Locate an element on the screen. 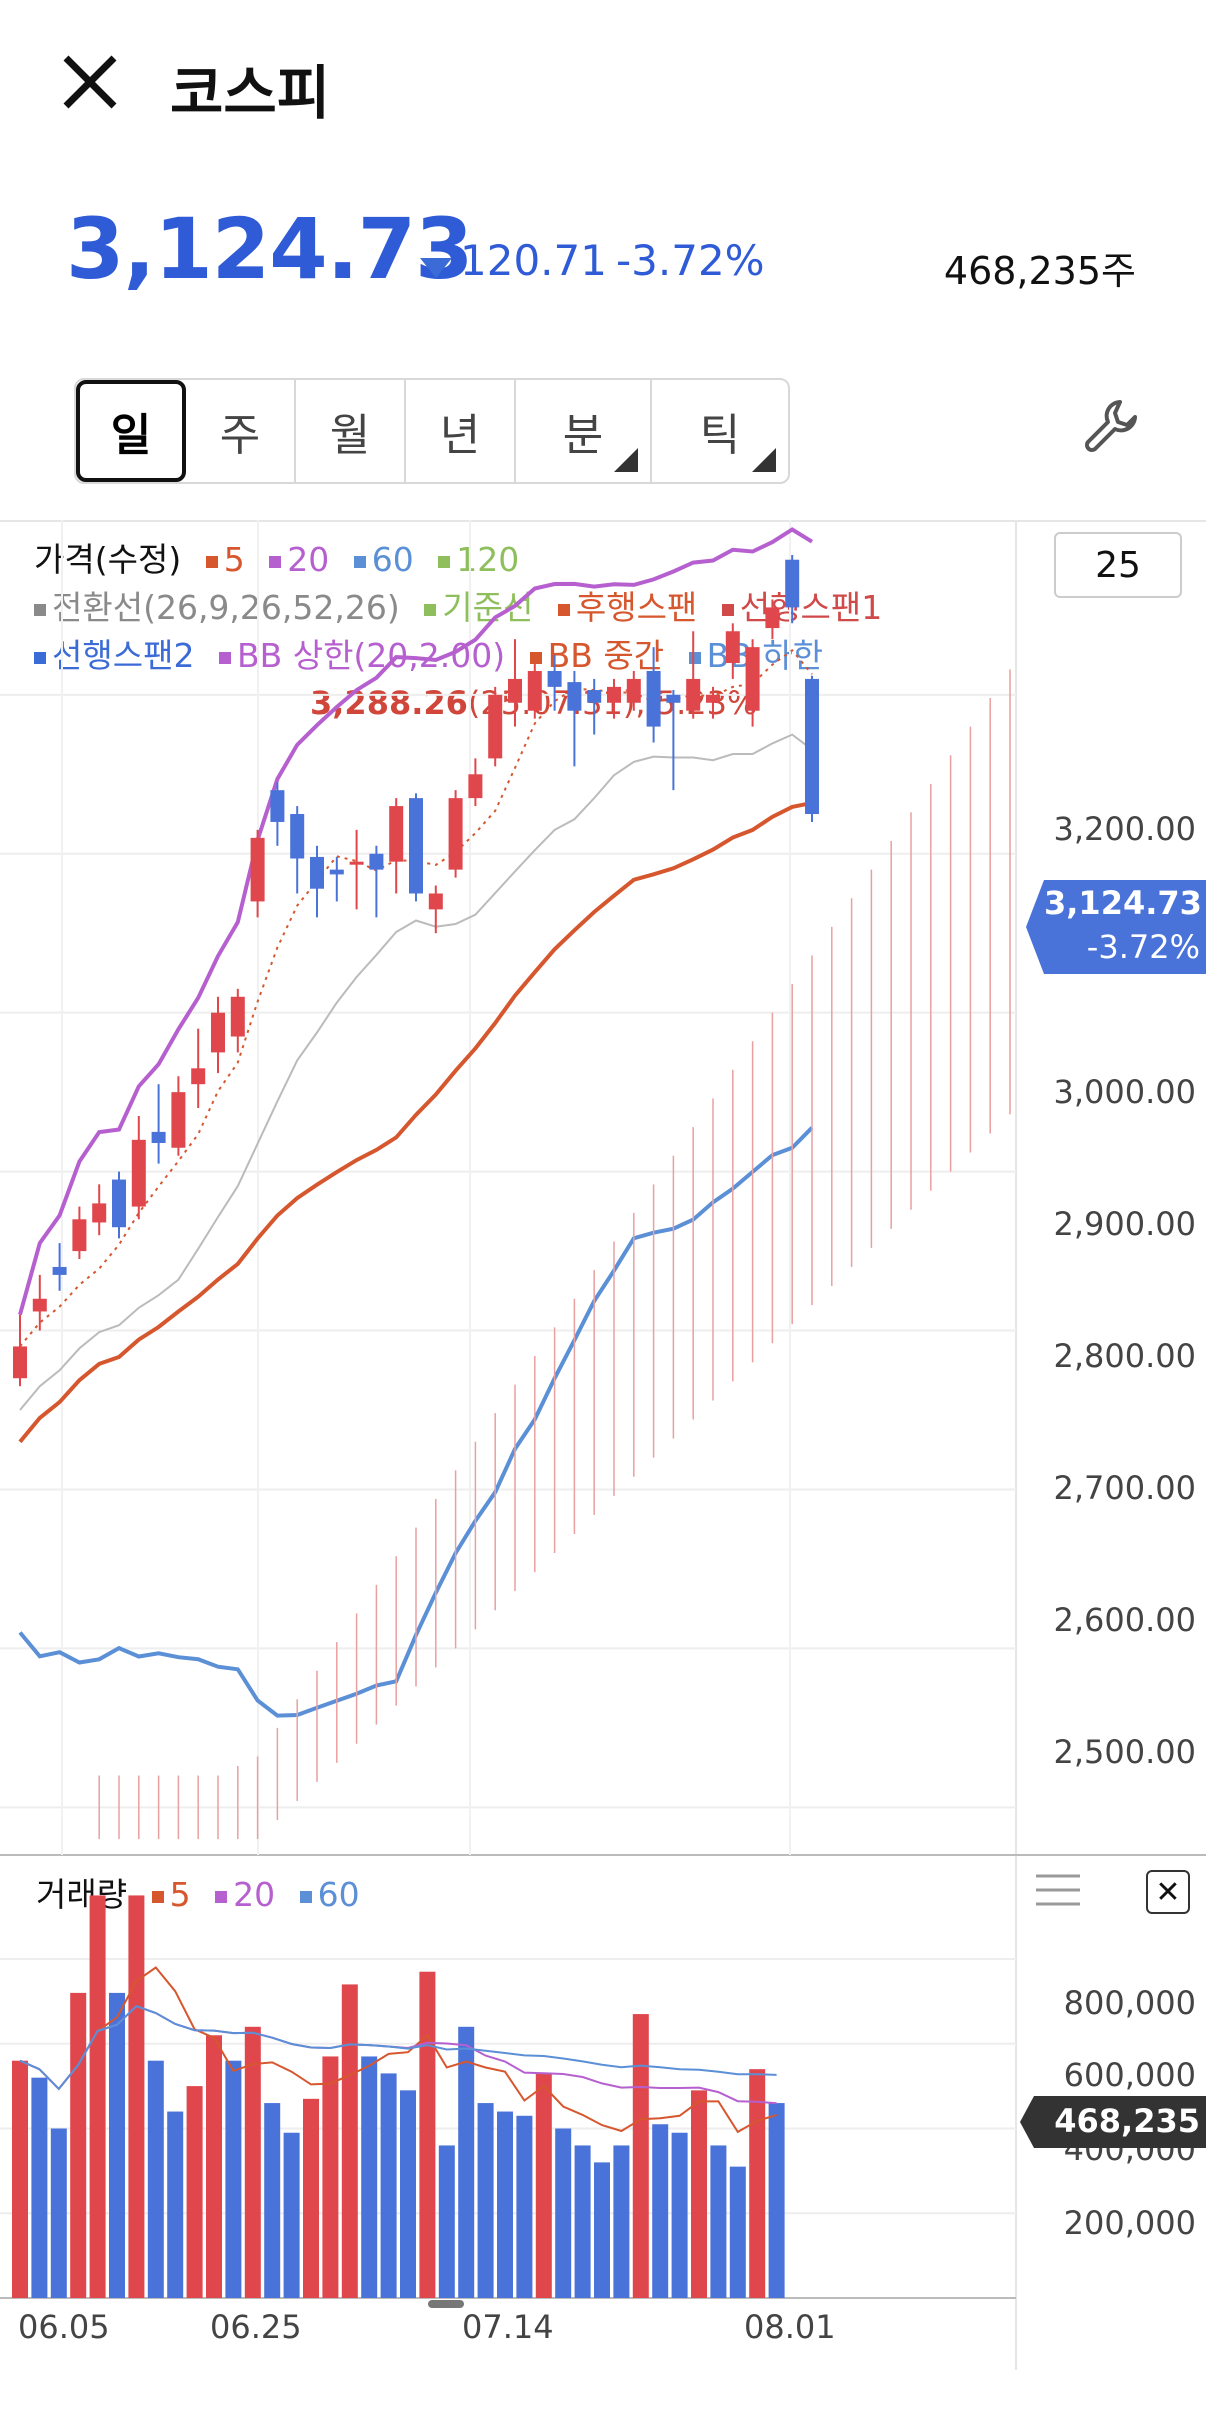  wrench-icon is located at coordinates (1110, 426).